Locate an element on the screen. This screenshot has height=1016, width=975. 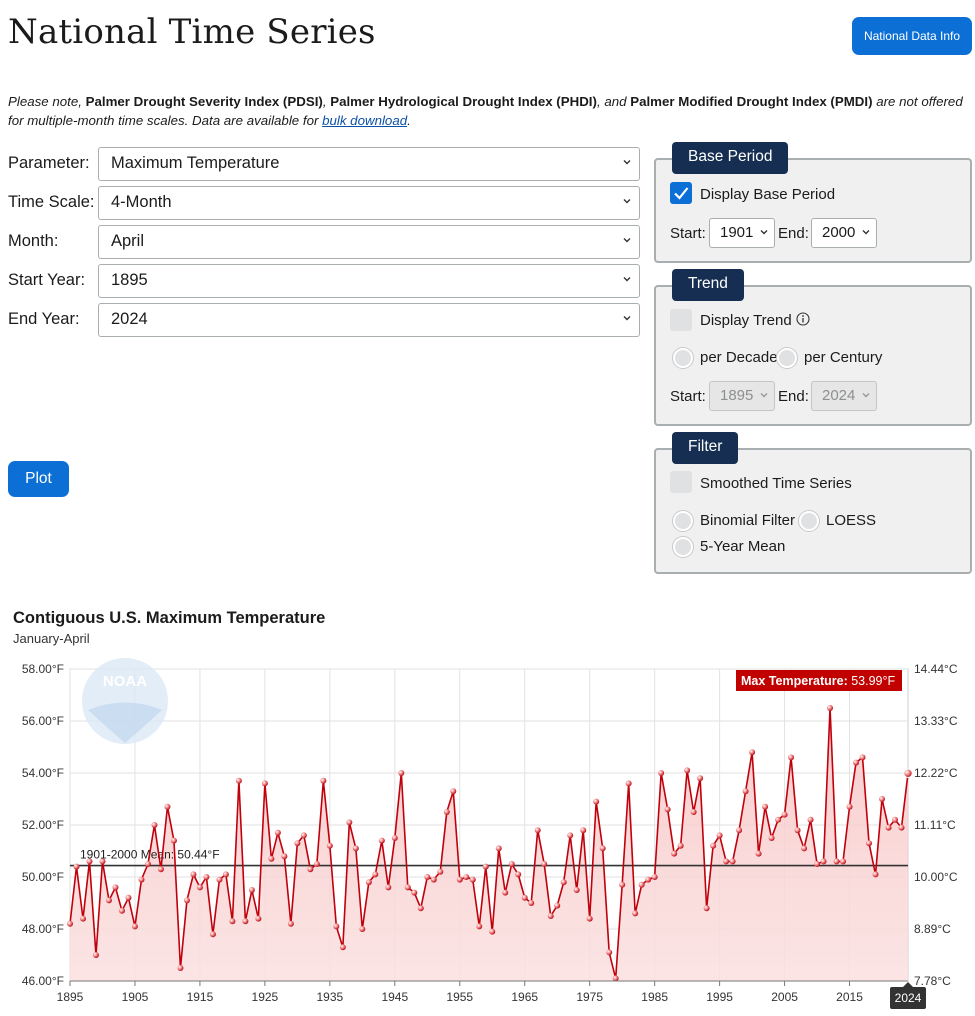
base-start-label: Start: is located at coordinates (688, 233).